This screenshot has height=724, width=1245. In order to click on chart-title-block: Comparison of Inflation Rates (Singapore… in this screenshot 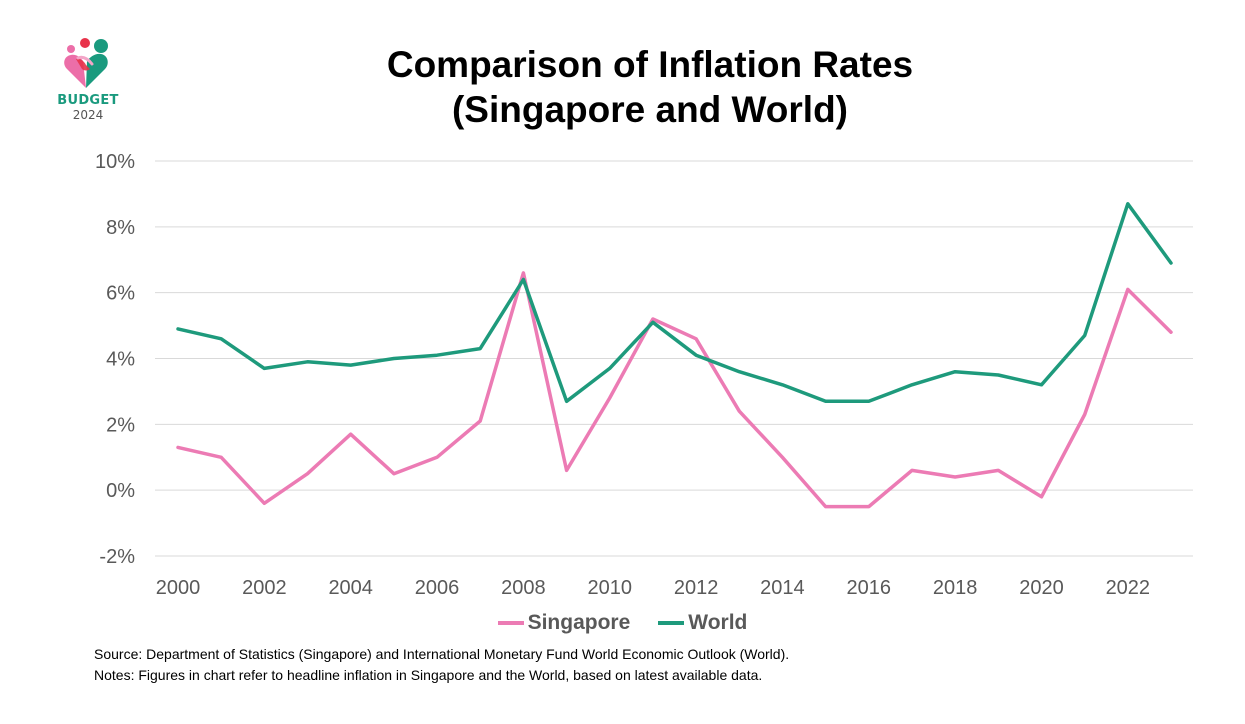, I will do `click(650, 87)`.